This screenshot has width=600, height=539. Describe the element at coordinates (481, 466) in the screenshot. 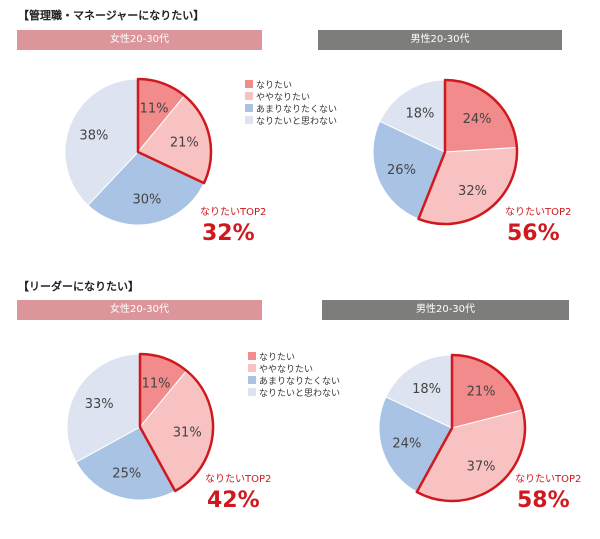

I see `slice-label: 37%` at that location.